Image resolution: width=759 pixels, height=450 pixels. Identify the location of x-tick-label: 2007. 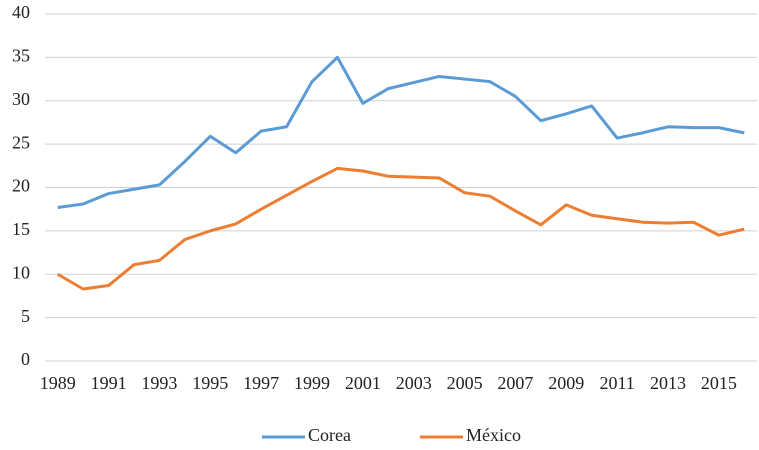
(515, 383).